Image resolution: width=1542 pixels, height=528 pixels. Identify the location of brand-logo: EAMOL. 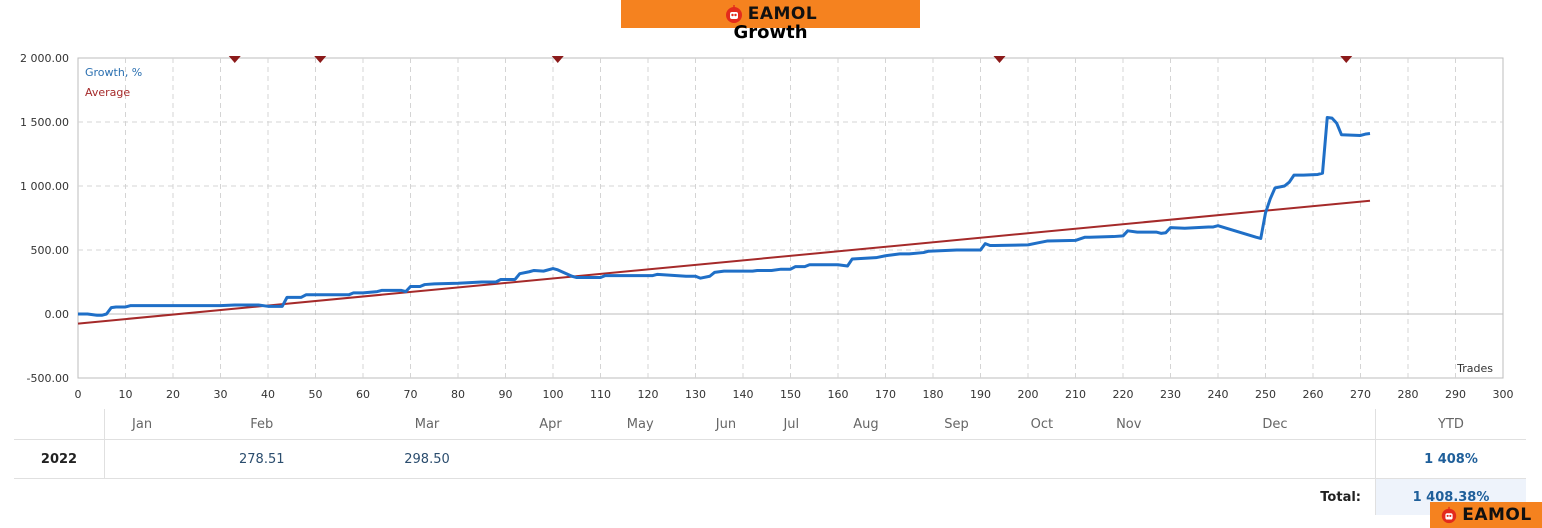
(770, 14).